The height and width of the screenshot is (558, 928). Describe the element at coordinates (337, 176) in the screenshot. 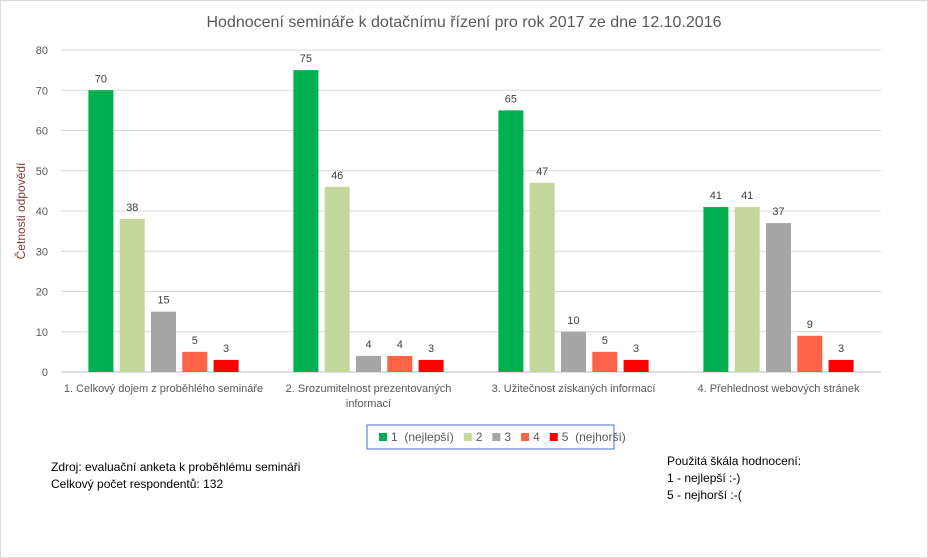

I see `data-label: 46` at that location.